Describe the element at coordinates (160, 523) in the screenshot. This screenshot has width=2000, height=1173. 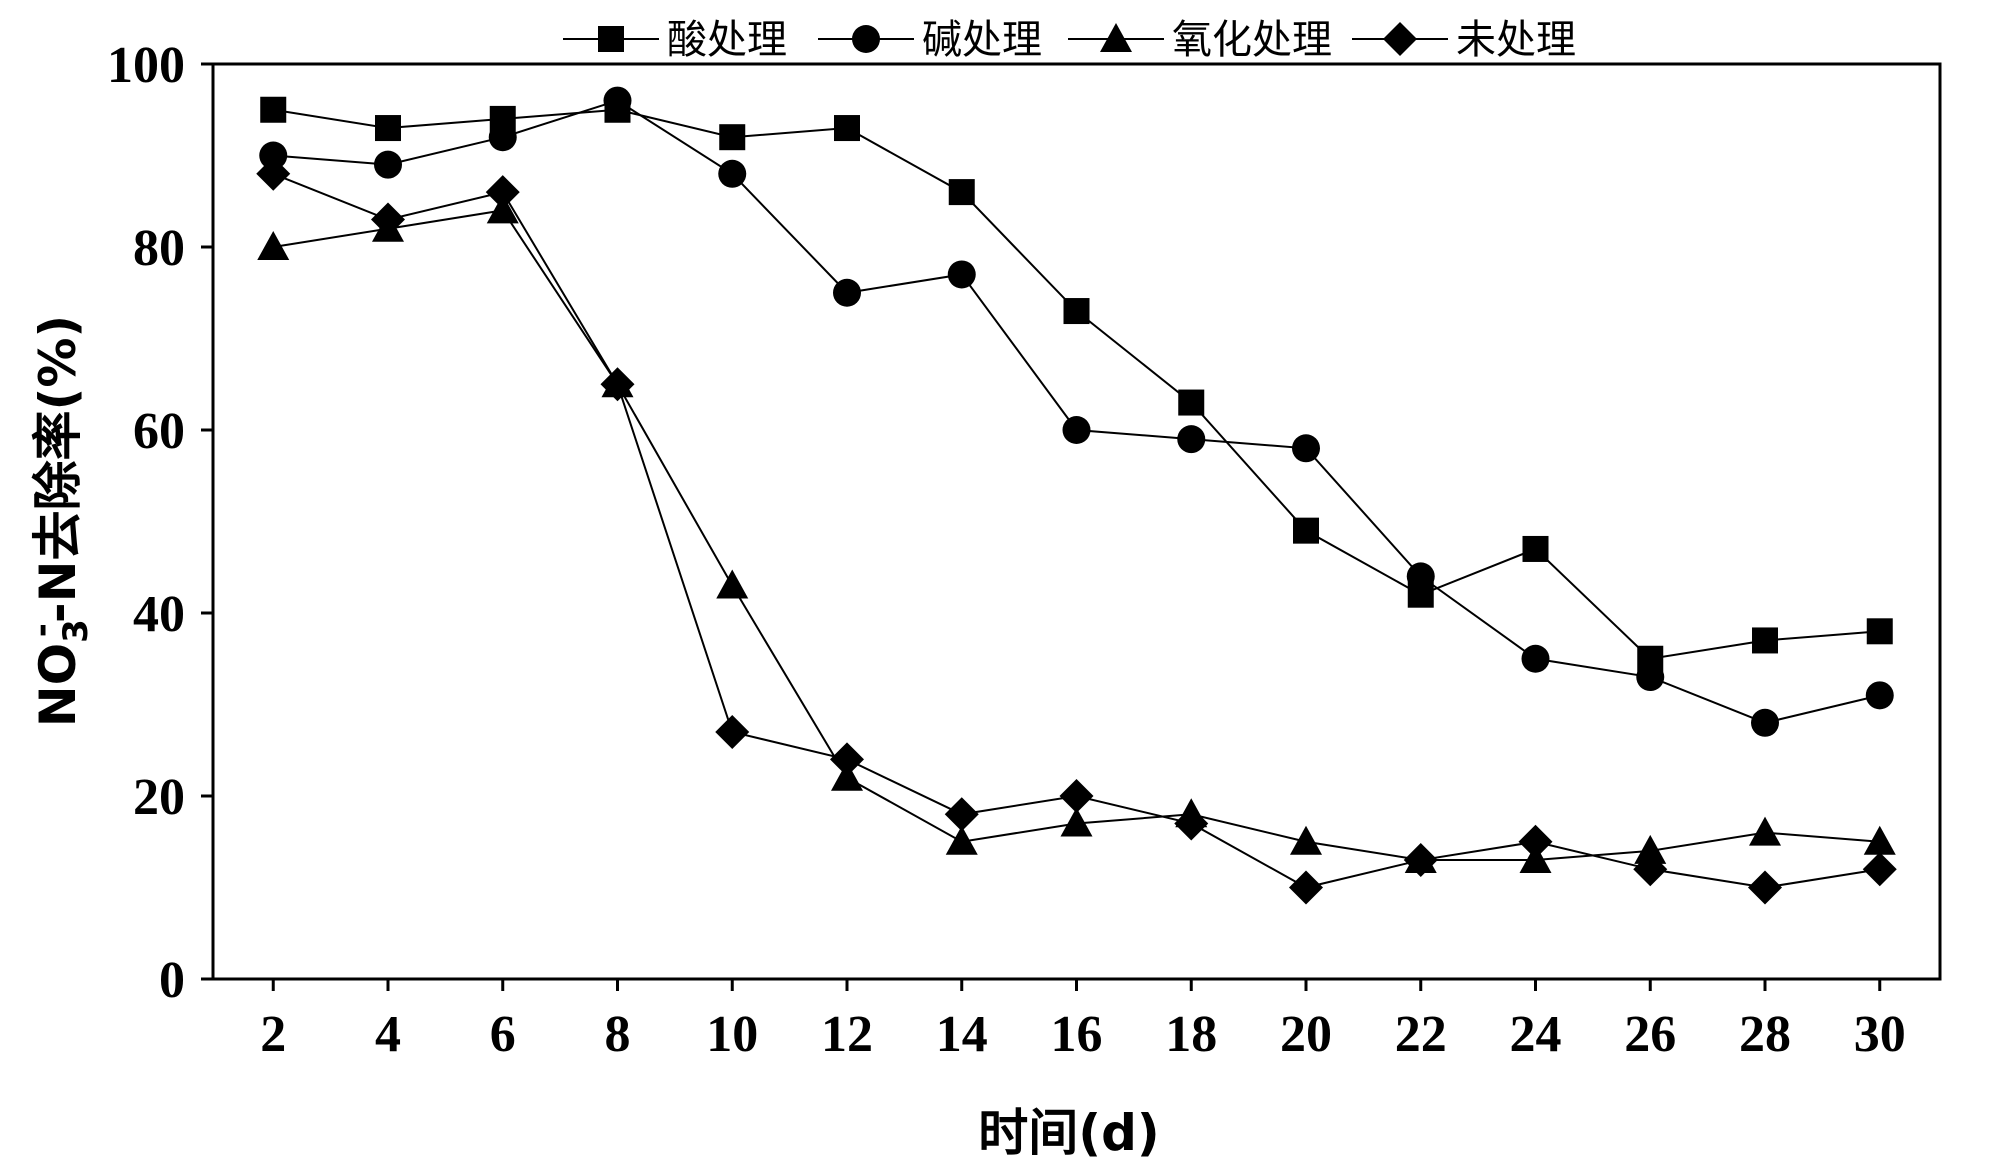
I see `y-axis: 0 20 40 60 80 100` at that location.